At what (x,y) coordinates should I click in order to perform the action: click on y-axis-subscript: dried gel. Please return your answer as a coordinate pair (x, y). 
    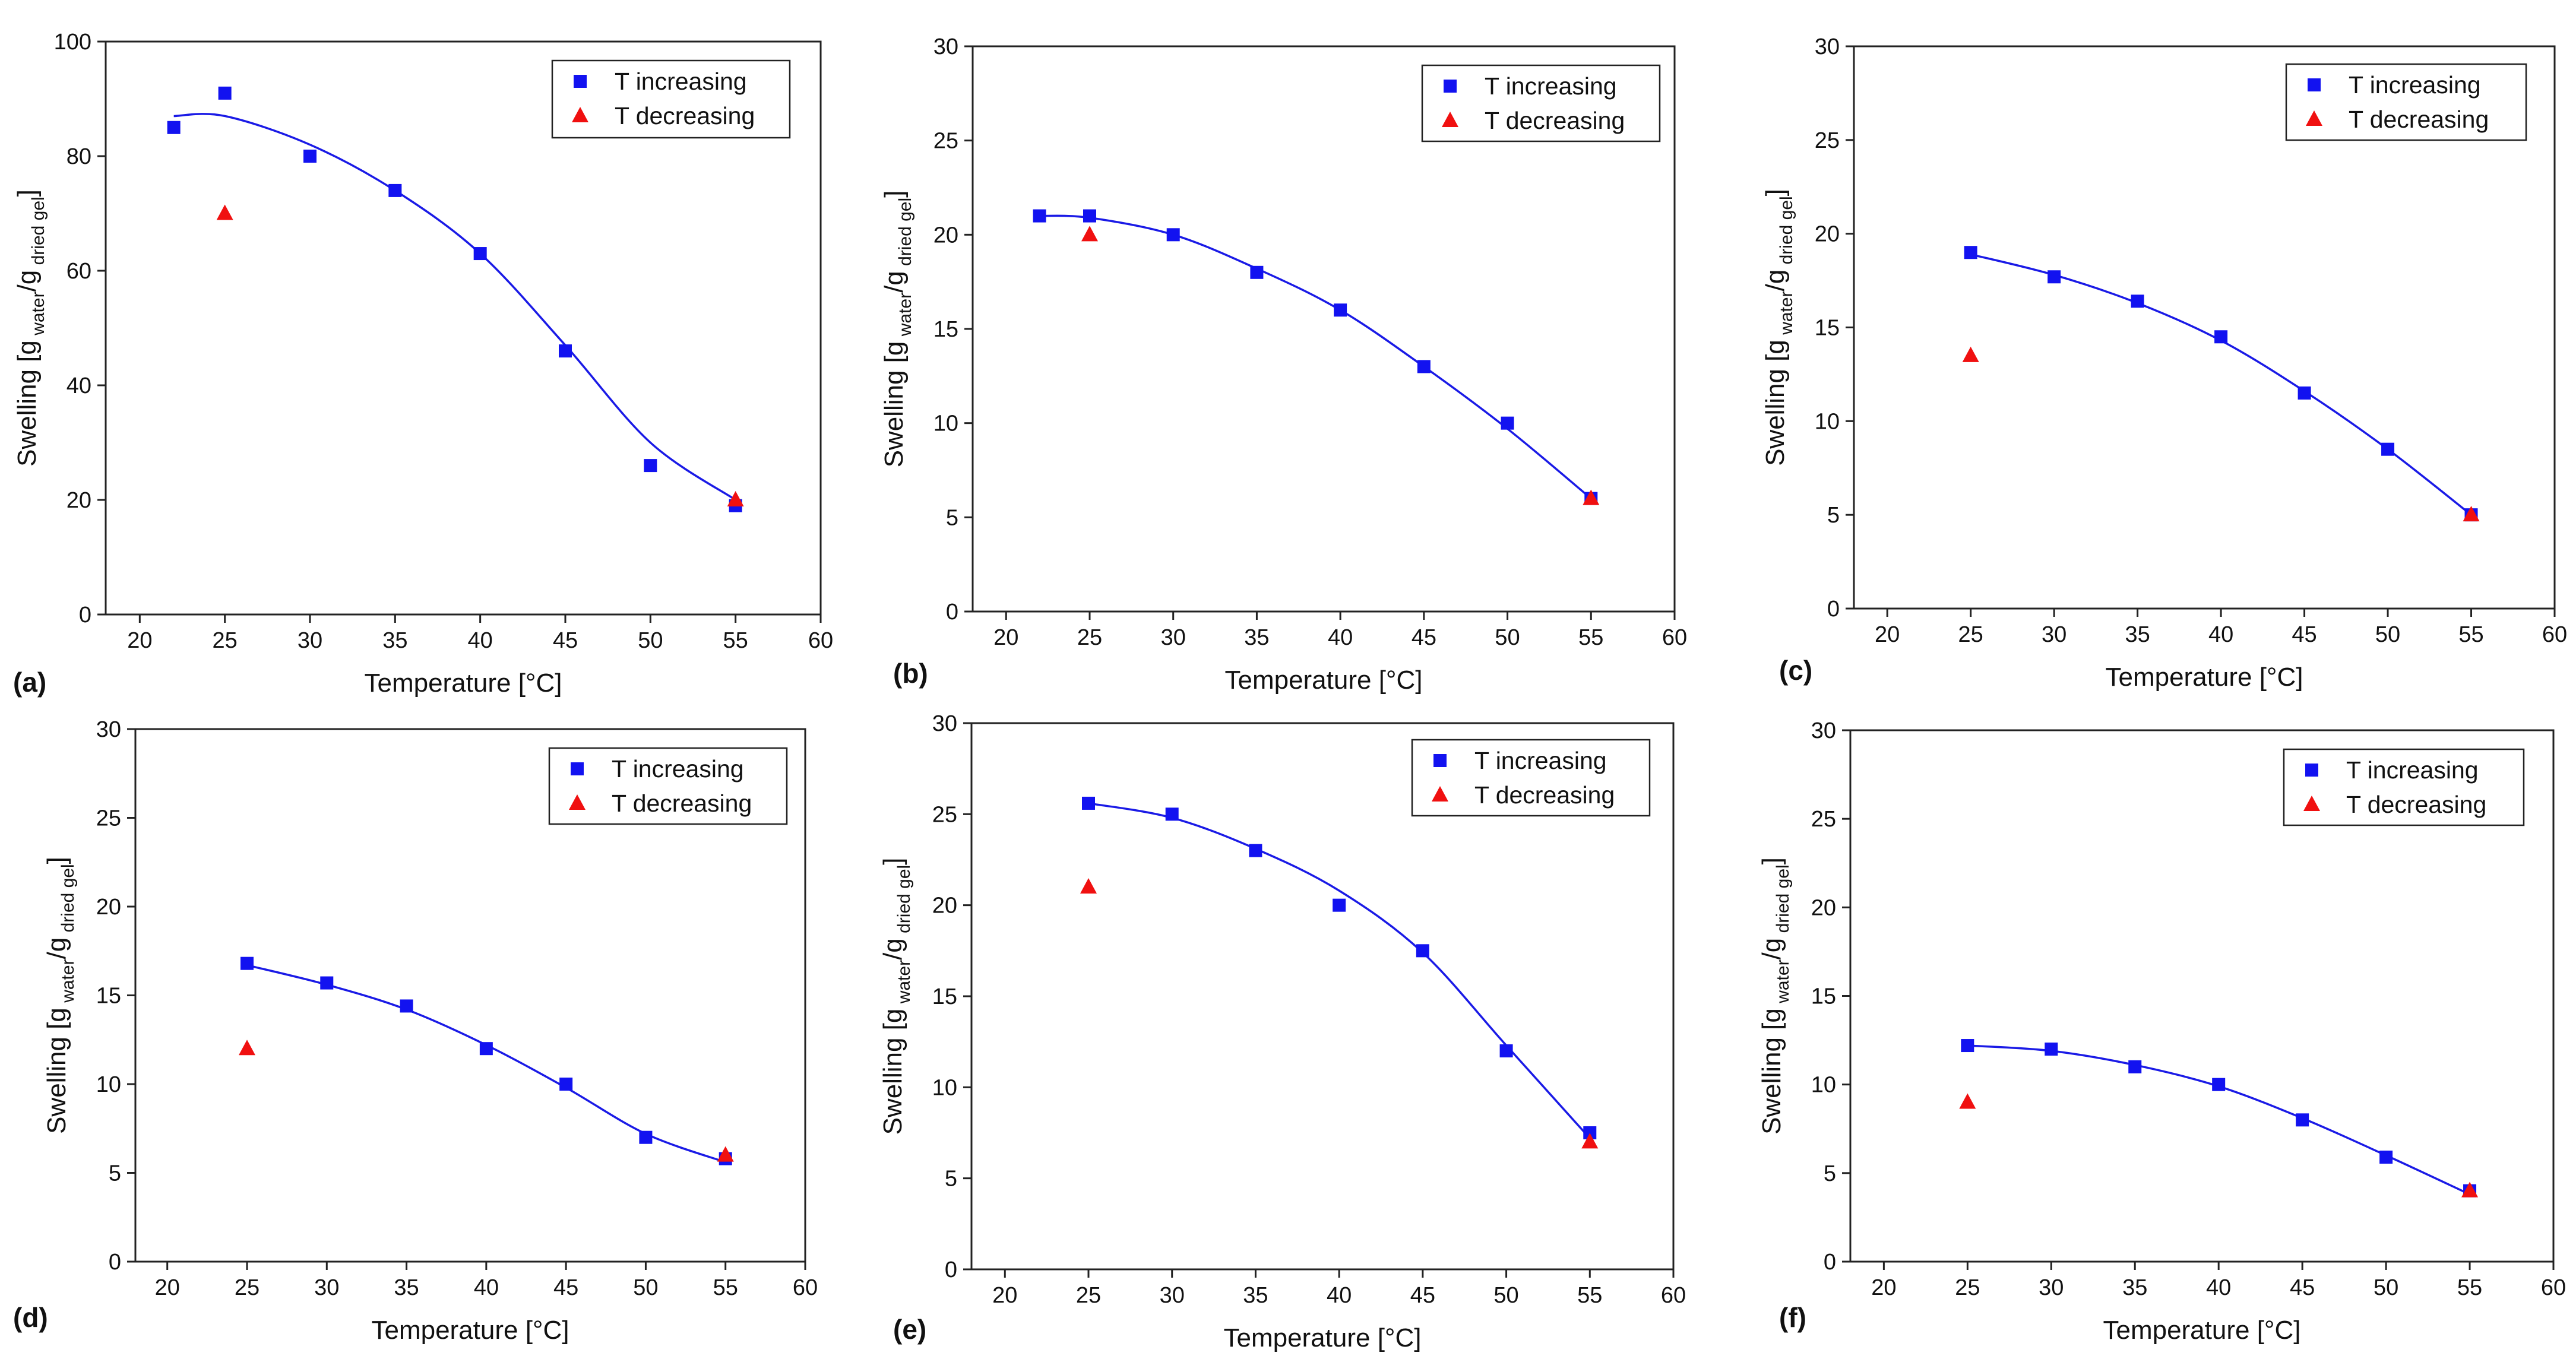
    Looking at the image, I should click on (904, 901).